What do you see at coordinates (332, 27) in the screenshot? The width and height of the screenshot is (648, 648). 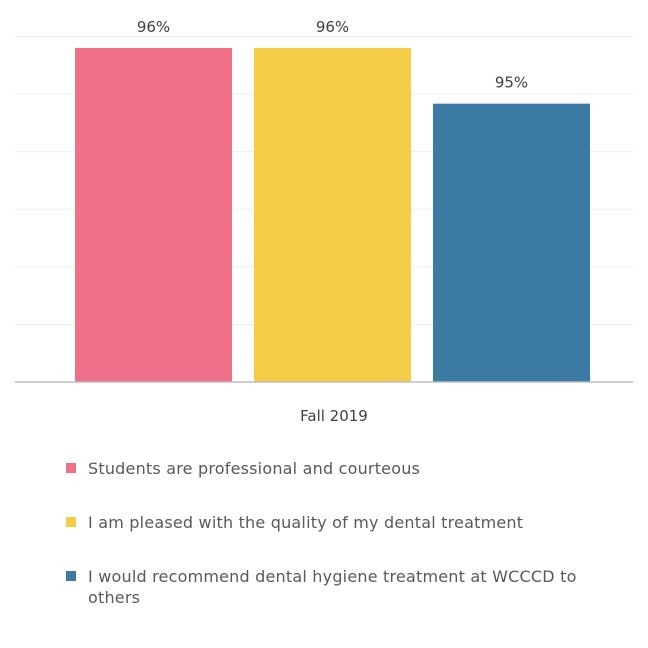 I see `data-label-2: 96%` at bounding box center [332, 27].